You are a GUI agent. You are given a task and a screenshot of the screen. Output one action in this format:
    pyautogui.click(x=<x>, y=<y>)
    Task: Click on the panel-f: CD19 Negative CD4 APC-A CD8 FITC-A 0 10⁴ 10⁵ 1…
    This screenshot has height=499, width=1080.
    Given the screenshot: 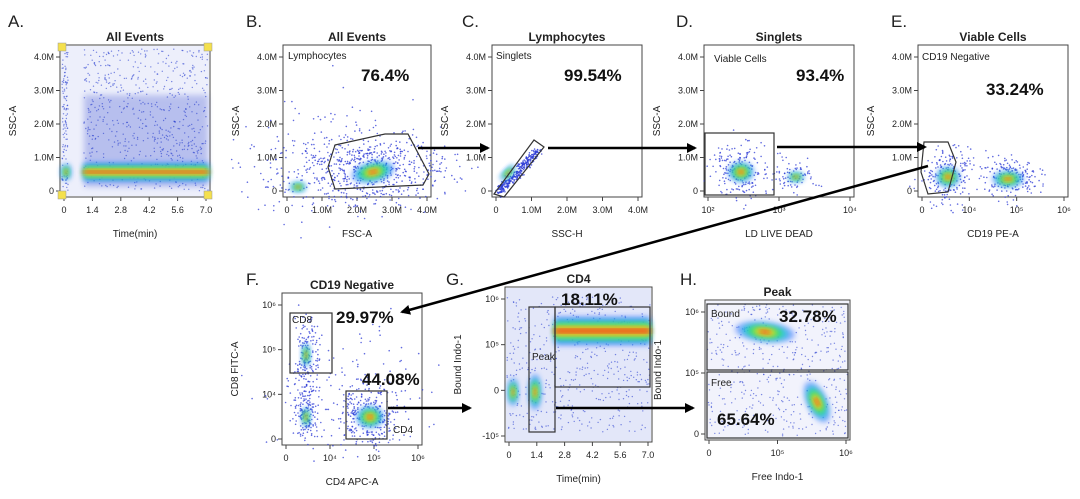 What is the action you would take?
    pyautogui.click(x=335, y=383)
    